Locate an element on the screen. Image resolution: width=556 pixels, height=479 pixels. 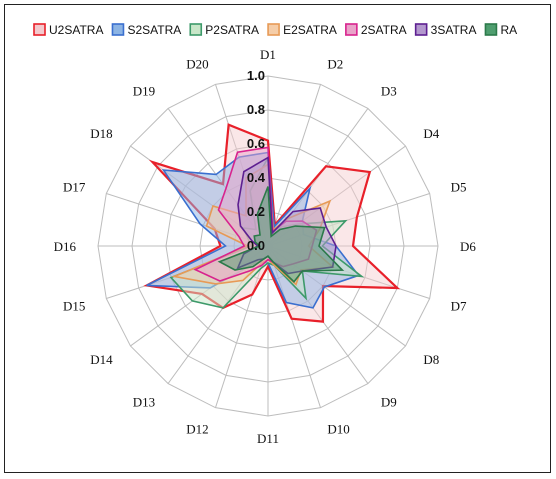
category-label: D7 is located at coordinates (459, 305).